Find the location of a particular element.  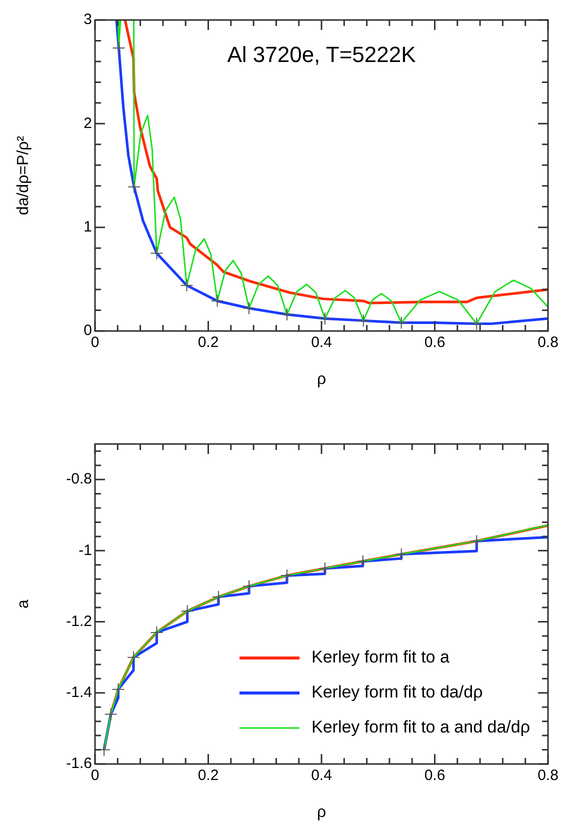

y-tick-label: -1.6 is located at coordinates (79, 763).